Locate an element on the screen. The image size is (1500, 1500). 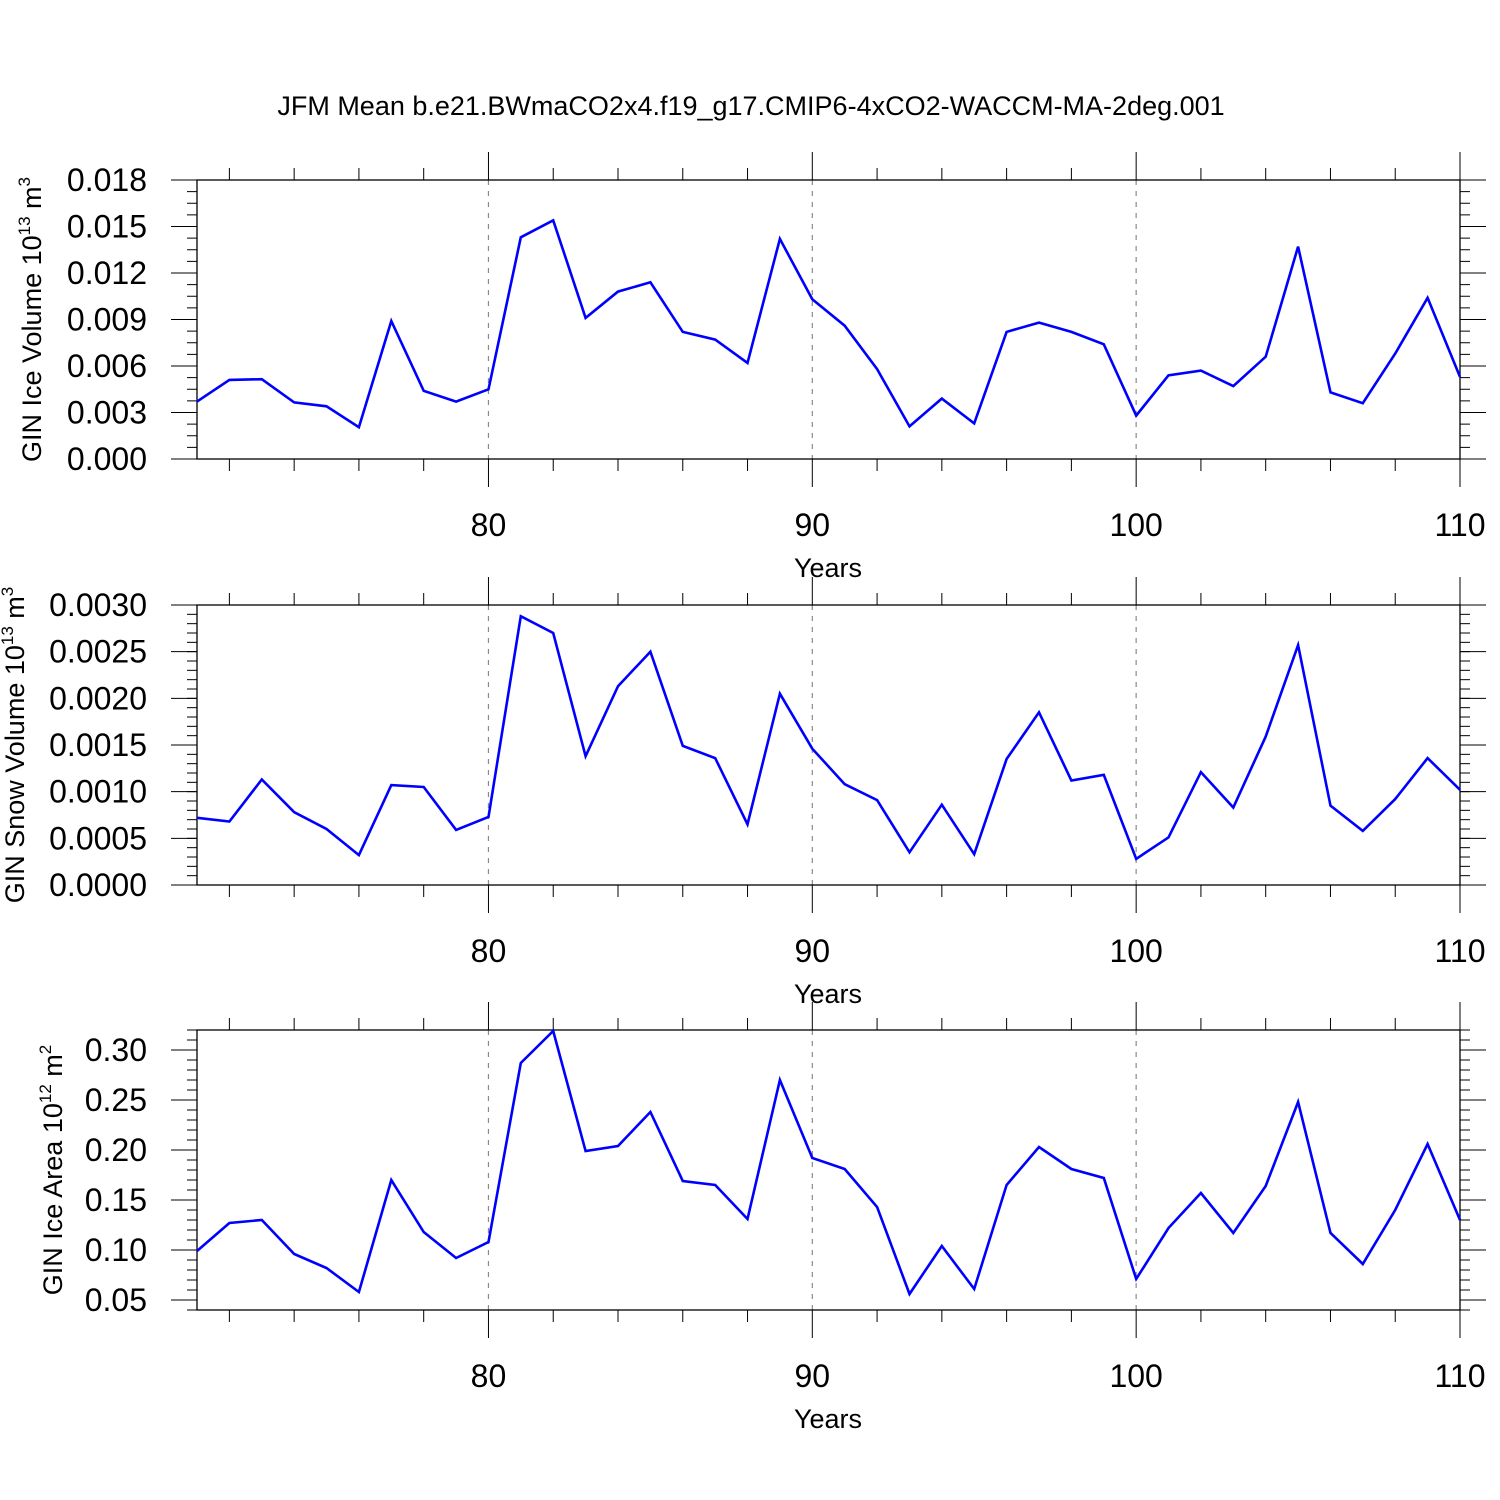
y-label-text: GIN Ice Volume 10 is located at coordinates (32, 348).